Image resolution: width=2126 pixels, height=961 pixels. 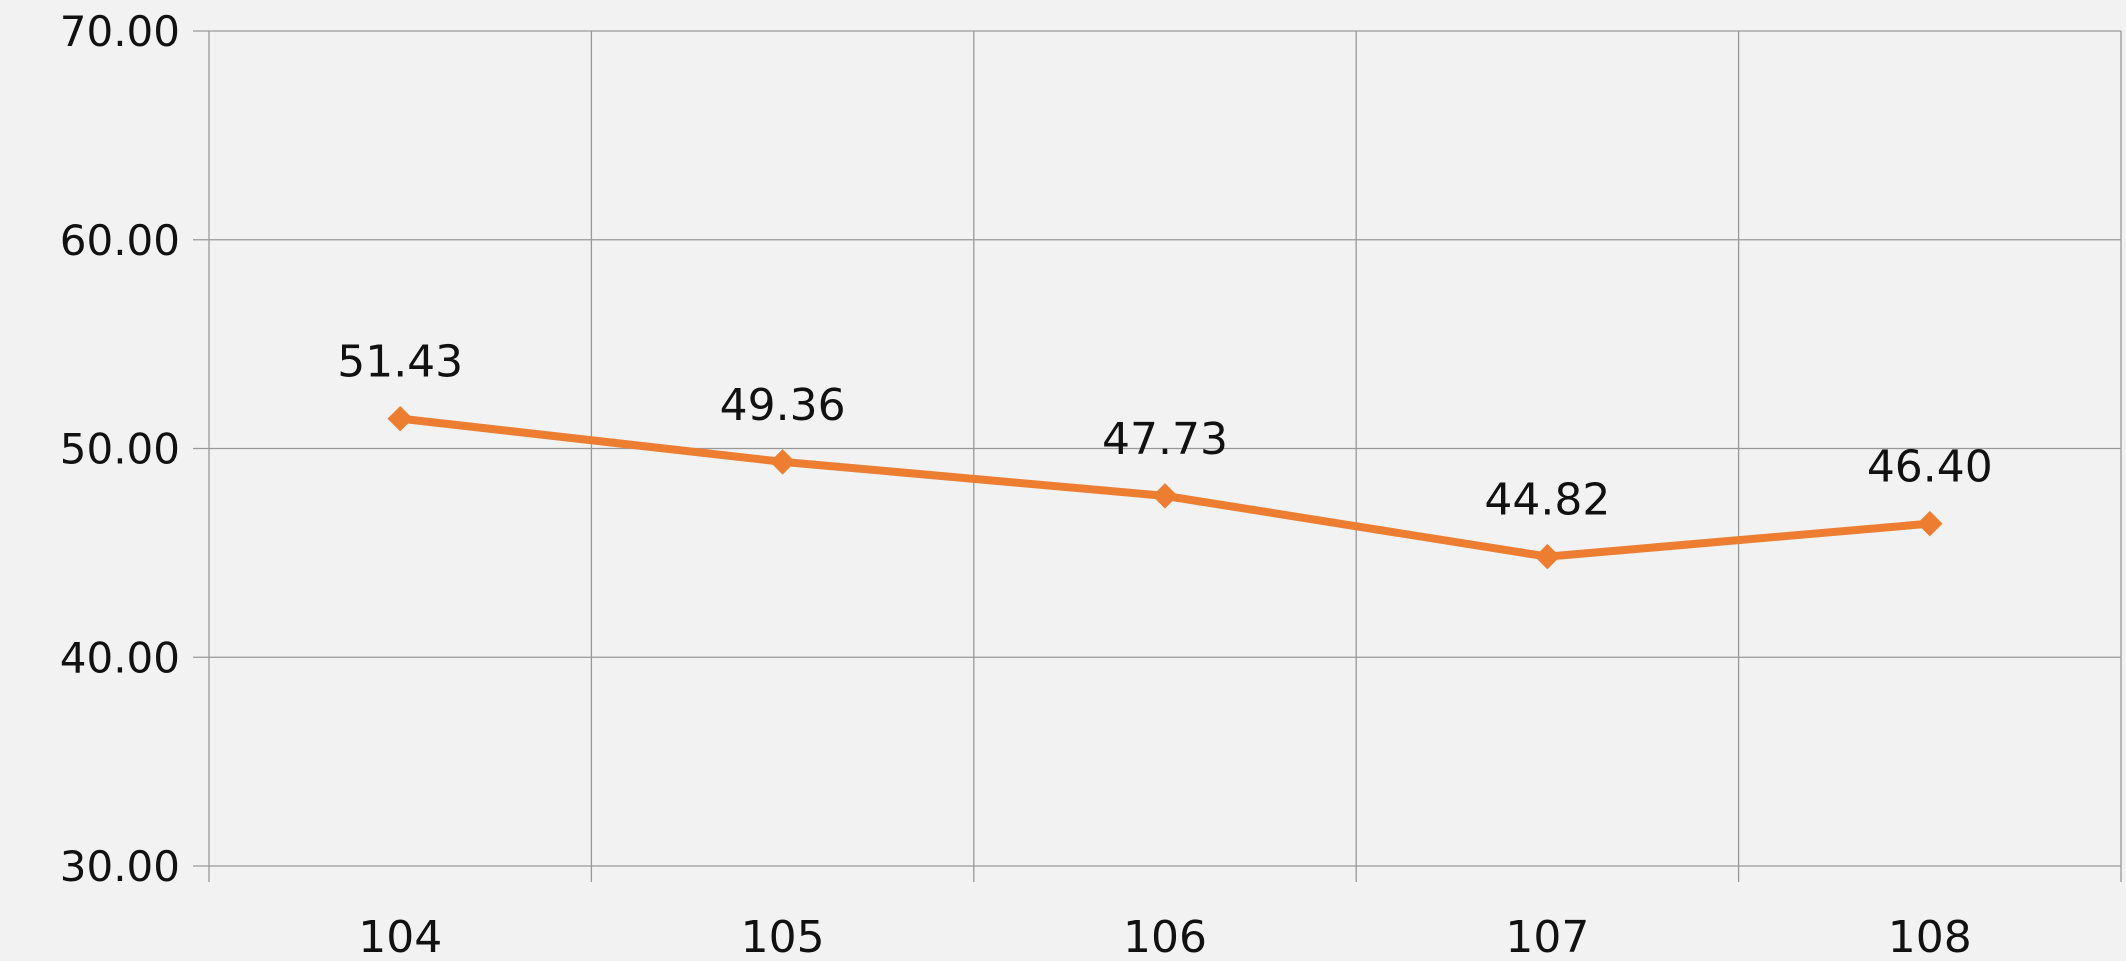 What do you see at coordinates (120, 240) in the screenshot?
I see `y-tick-label: 60.00` at bounding box center [120, 240].